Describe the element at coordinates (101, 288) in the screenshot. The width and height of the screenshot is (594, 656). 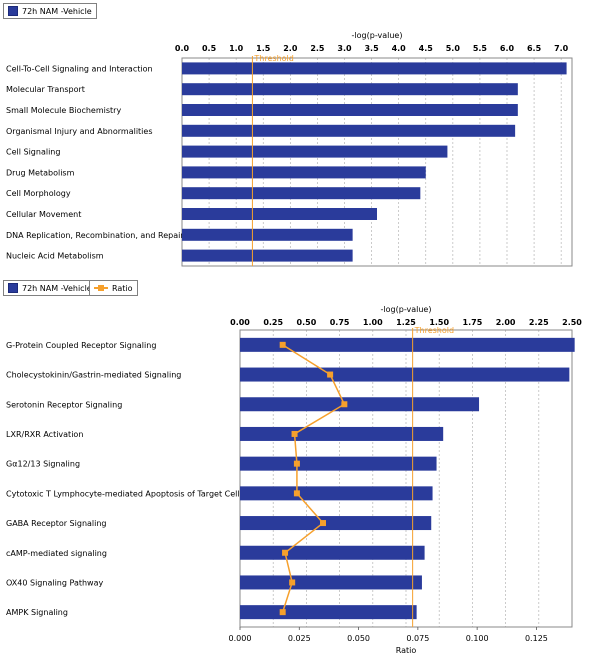
I see `legend-ratio-swatch` at that location.